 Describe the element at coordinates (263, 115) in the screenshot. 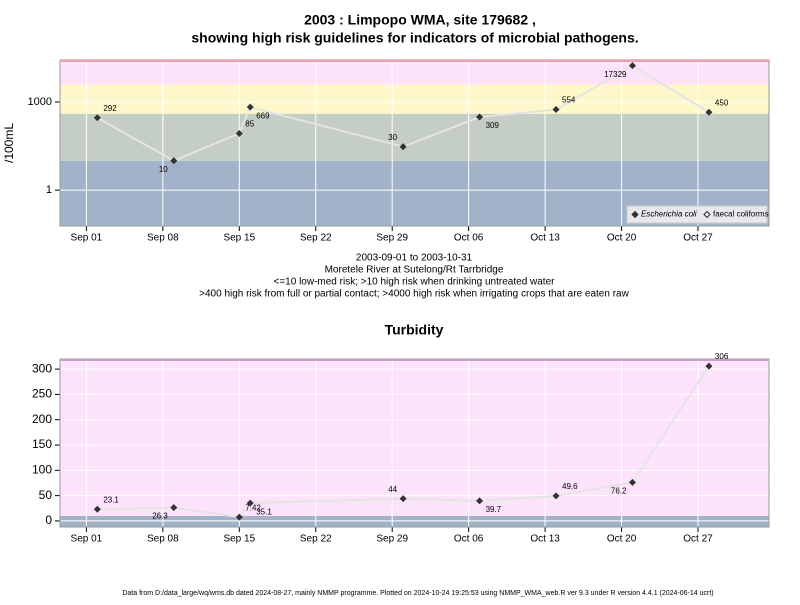

I see `data-label: 669` at that location.